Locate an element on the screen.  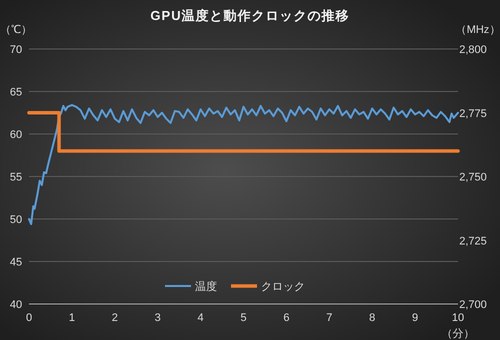
x-tick-label: 7 is located at coordinates (329, 318).